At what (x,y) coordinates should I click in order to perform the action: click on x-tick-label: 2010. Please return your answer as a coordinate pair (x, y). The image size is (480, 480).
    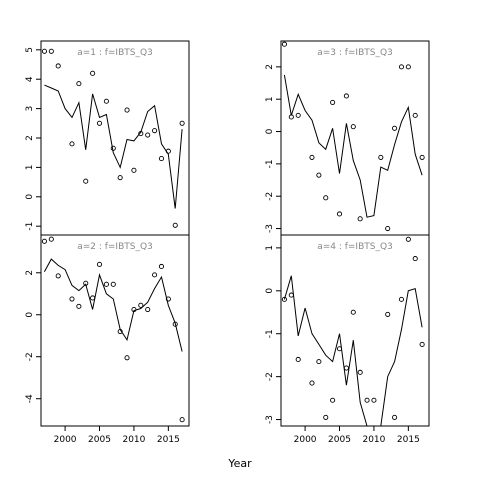
    Looking at the image, I should click on (373, 440).